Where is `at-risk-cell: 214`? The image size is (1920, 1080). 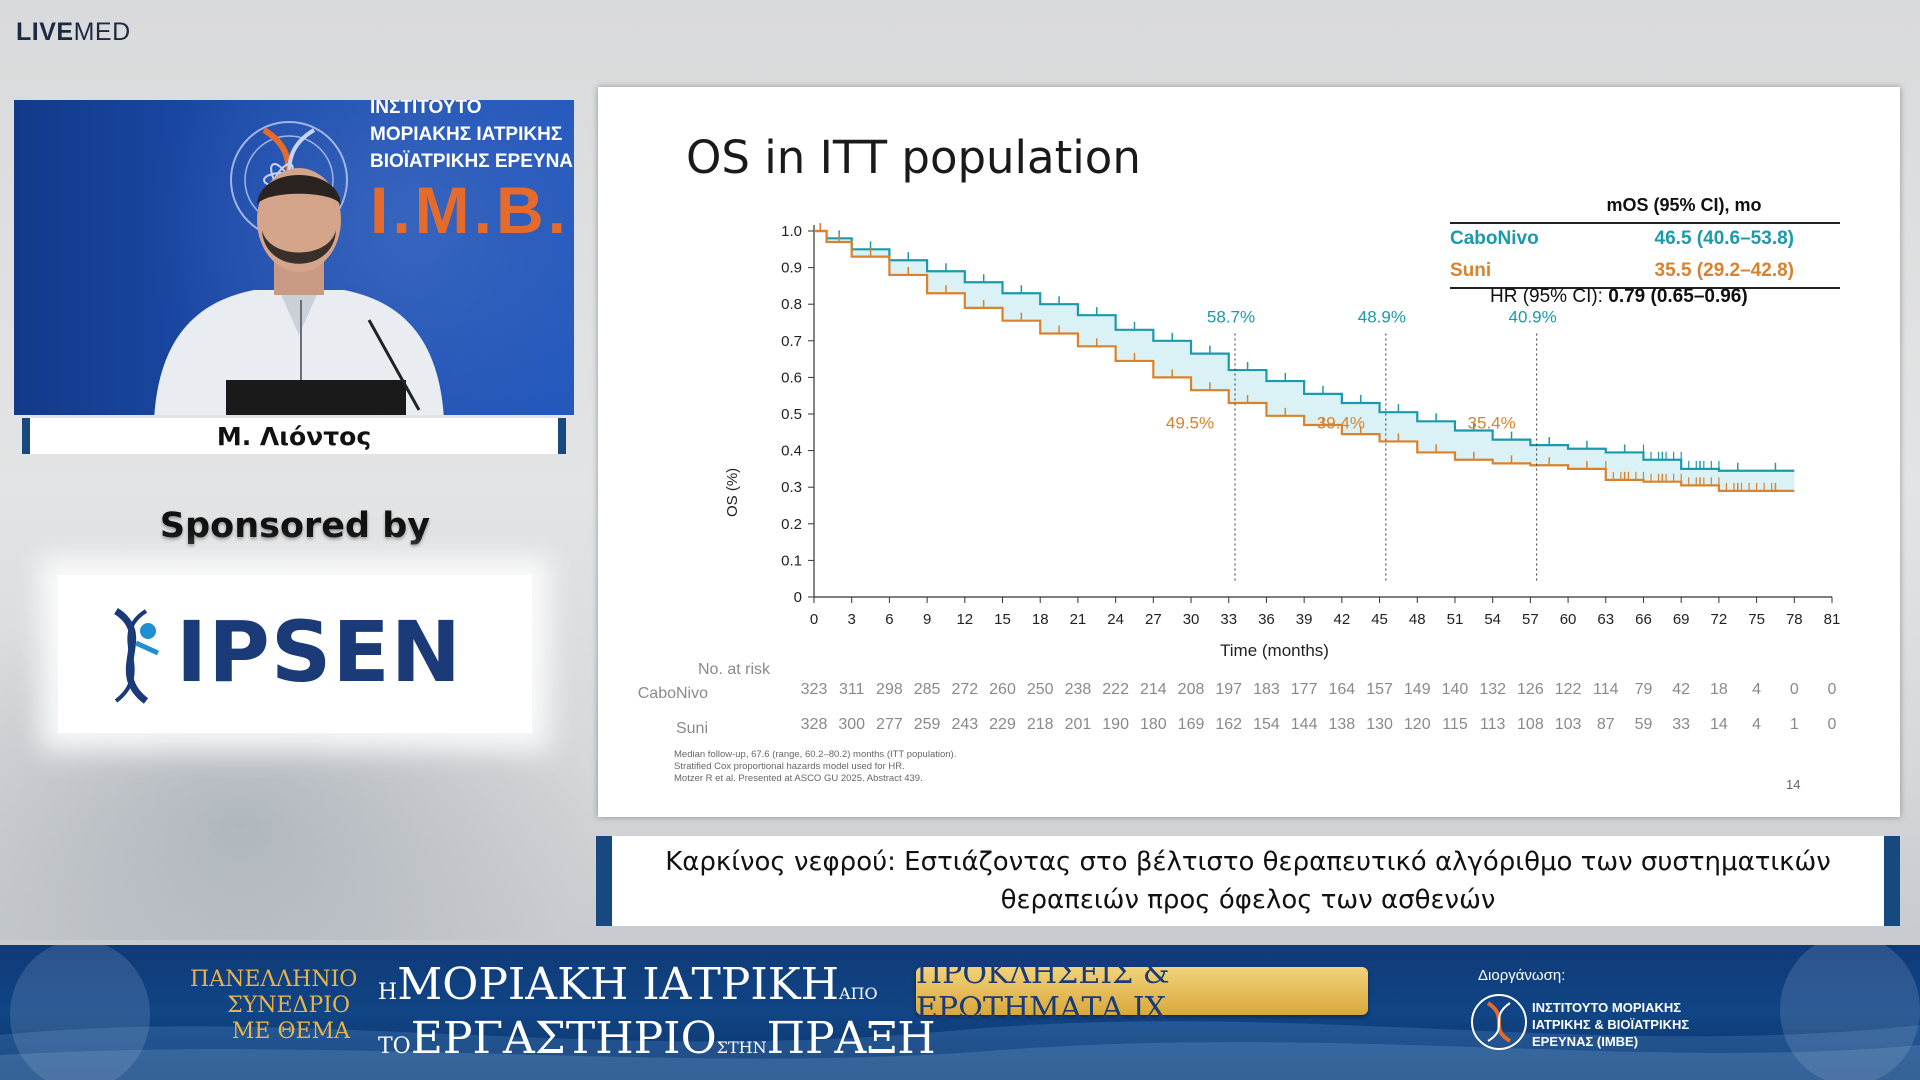
at-risk-cell: 214 is located at coordinates (1153, 689).